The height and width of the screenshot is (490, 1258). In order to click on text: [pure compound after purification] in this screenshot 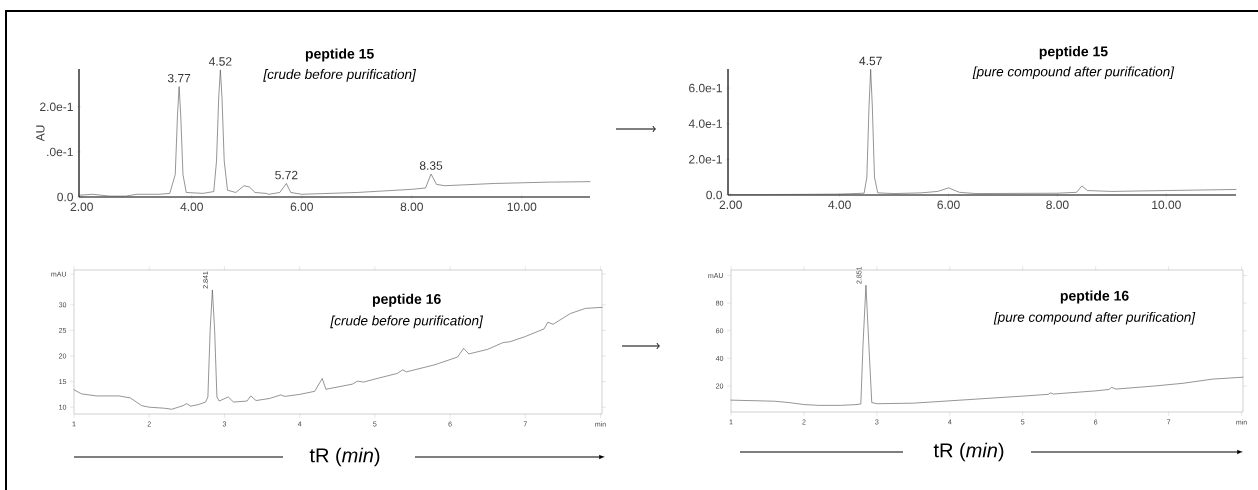, I will do `click(1094, 318)`.